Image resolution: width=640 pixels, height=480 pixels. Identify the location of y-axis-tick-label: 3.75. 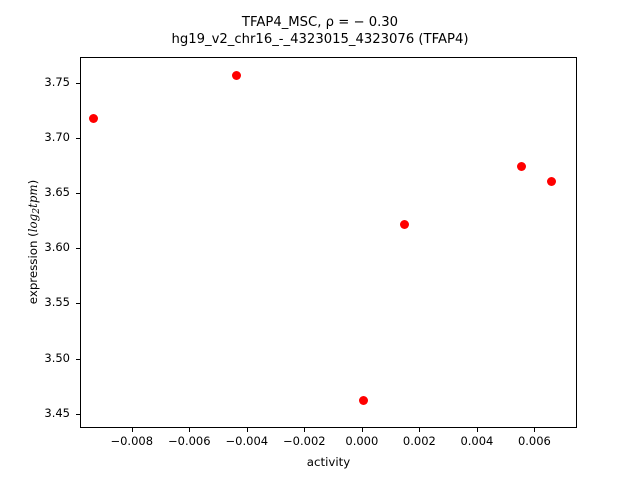
(57, 81).